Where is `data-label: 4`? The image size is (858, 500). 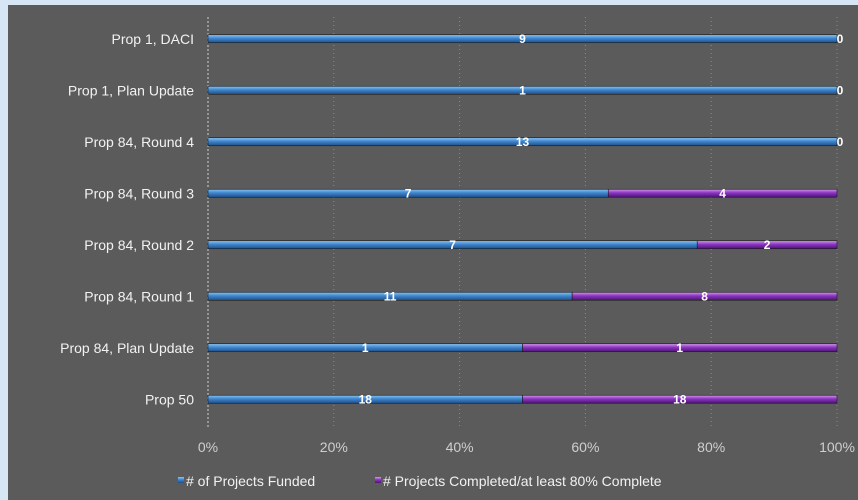
data-label: 4 is located at coordinates (722, 193).